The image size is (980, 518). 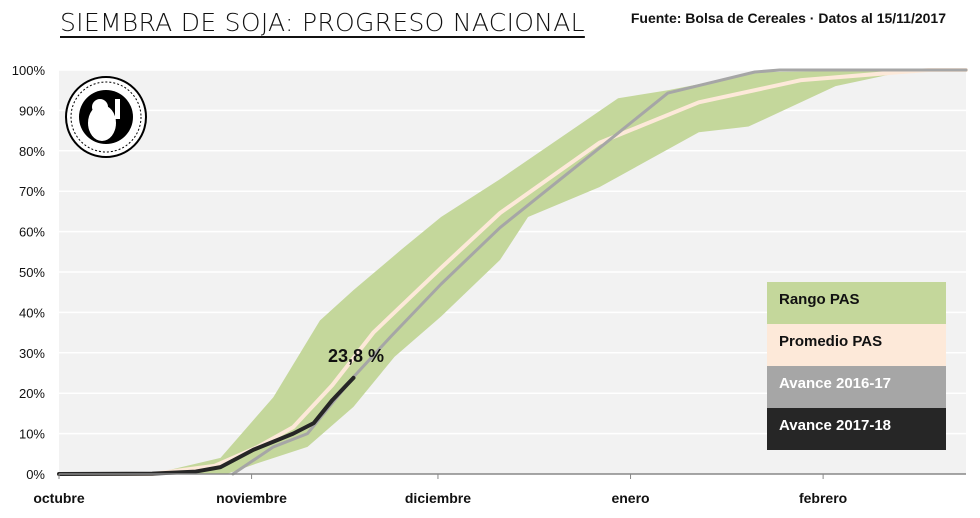 I want to click on annotation-current: 23,8 %, so click(x=356, y=356).